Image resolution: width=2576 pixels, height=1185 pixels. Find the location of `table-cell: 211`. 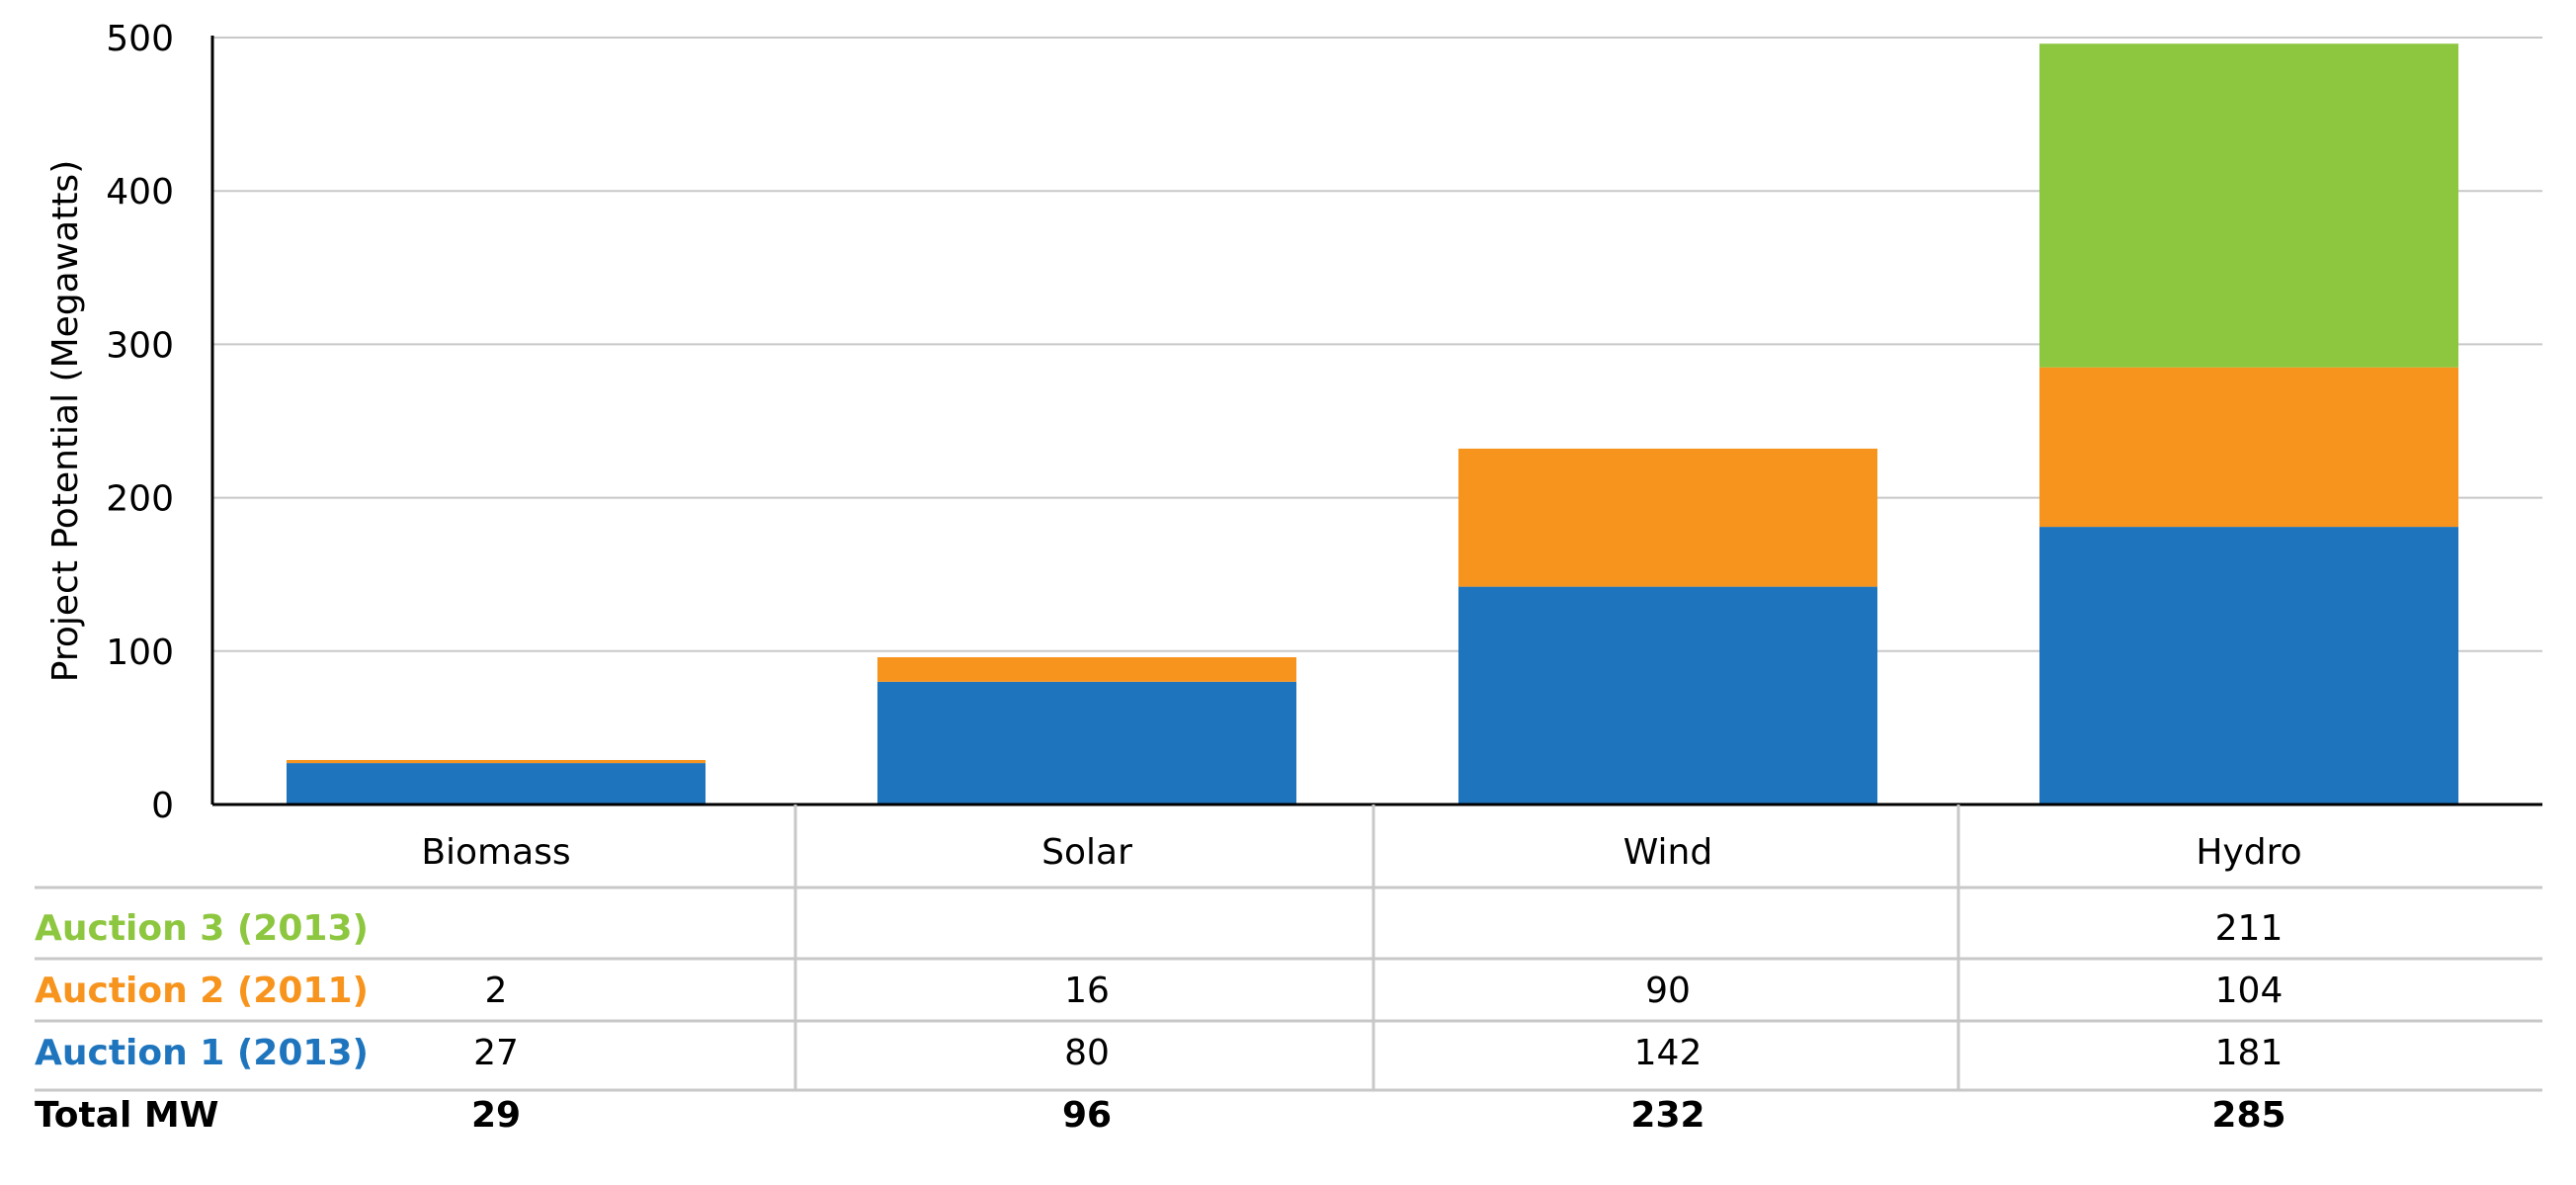

table-cell: 211 is located at coordinates (2249, 928).